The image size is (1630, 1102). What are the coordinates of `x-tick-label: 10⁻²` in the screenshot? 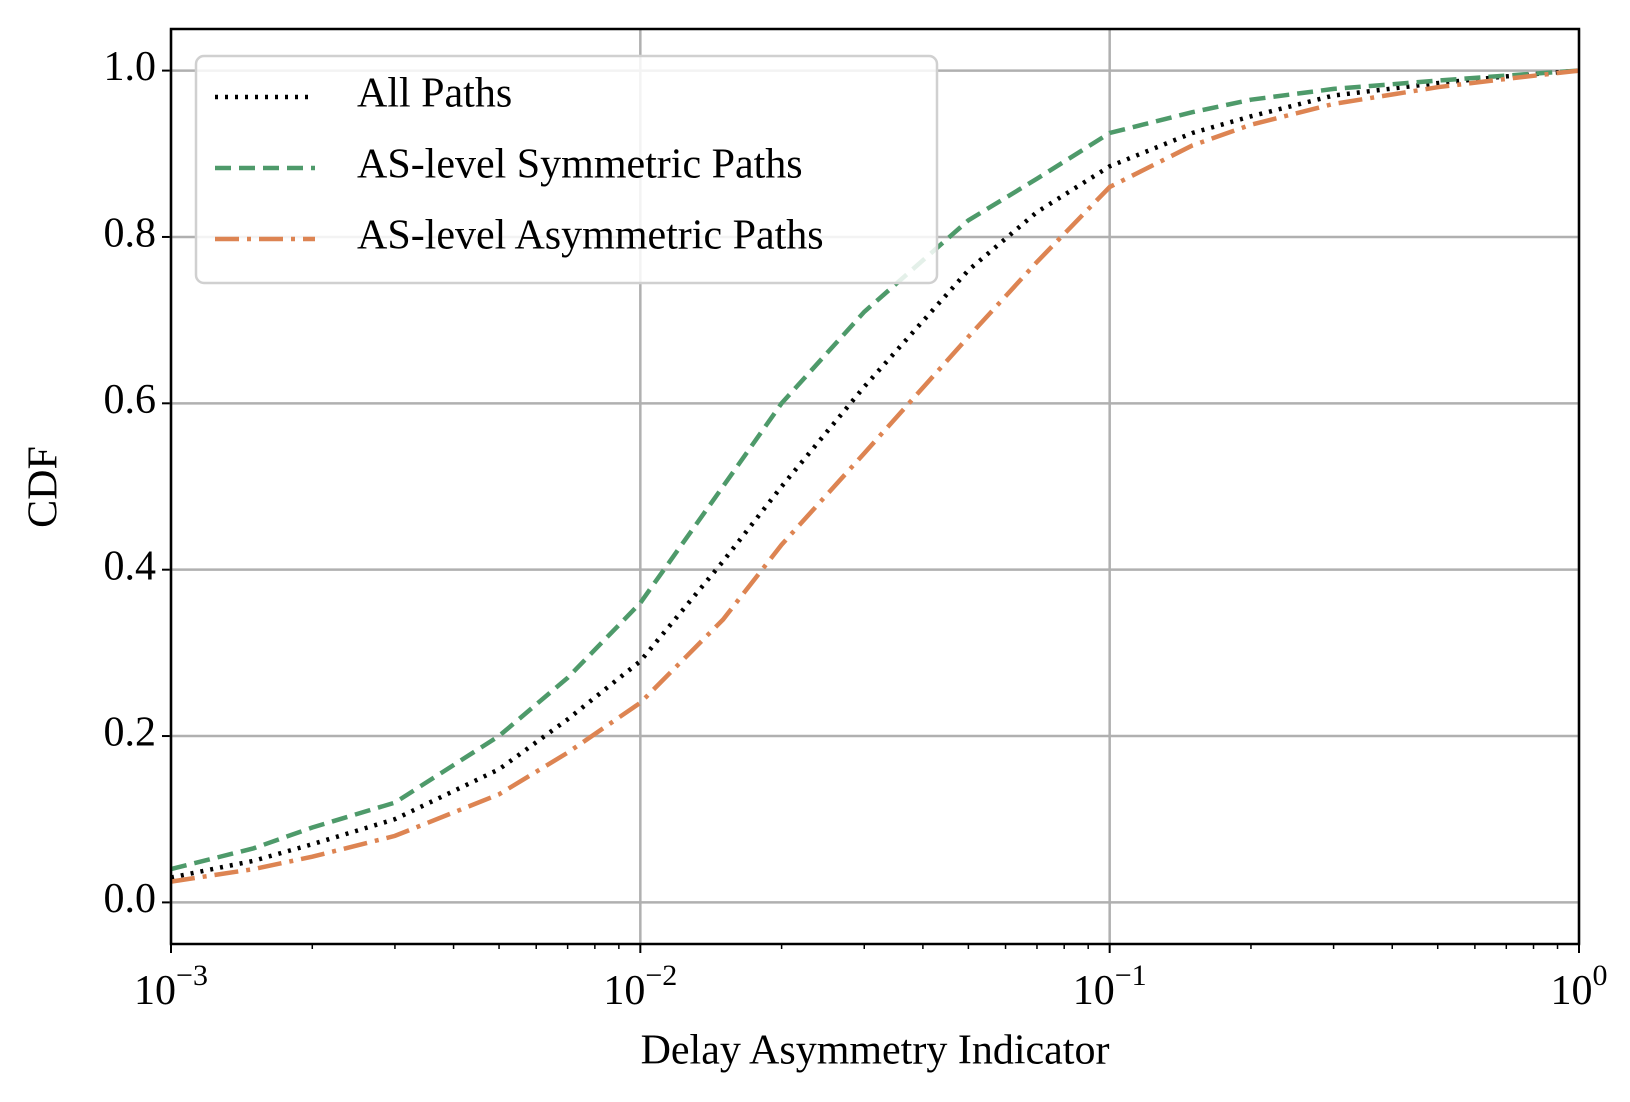 It's located at (640, 986).